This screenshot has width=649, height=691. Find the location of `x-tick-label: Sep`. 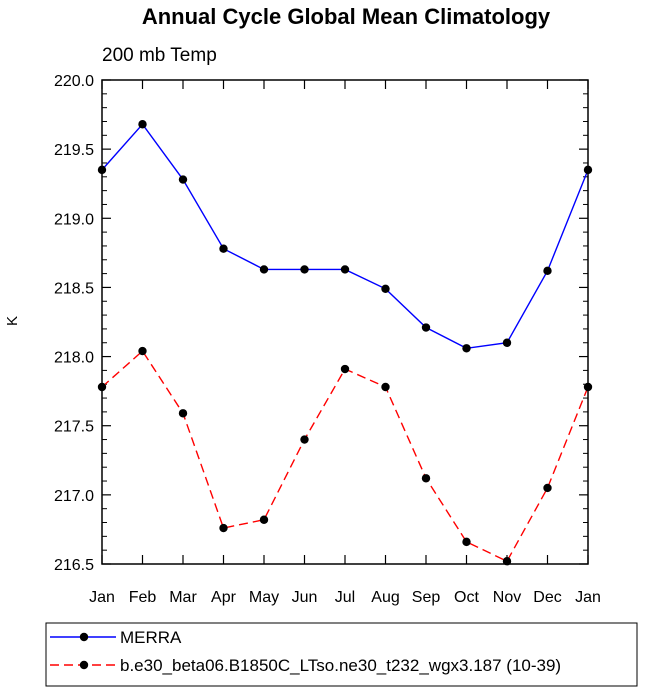

x-tick-label: Sep is located at coordinates (426, 597).